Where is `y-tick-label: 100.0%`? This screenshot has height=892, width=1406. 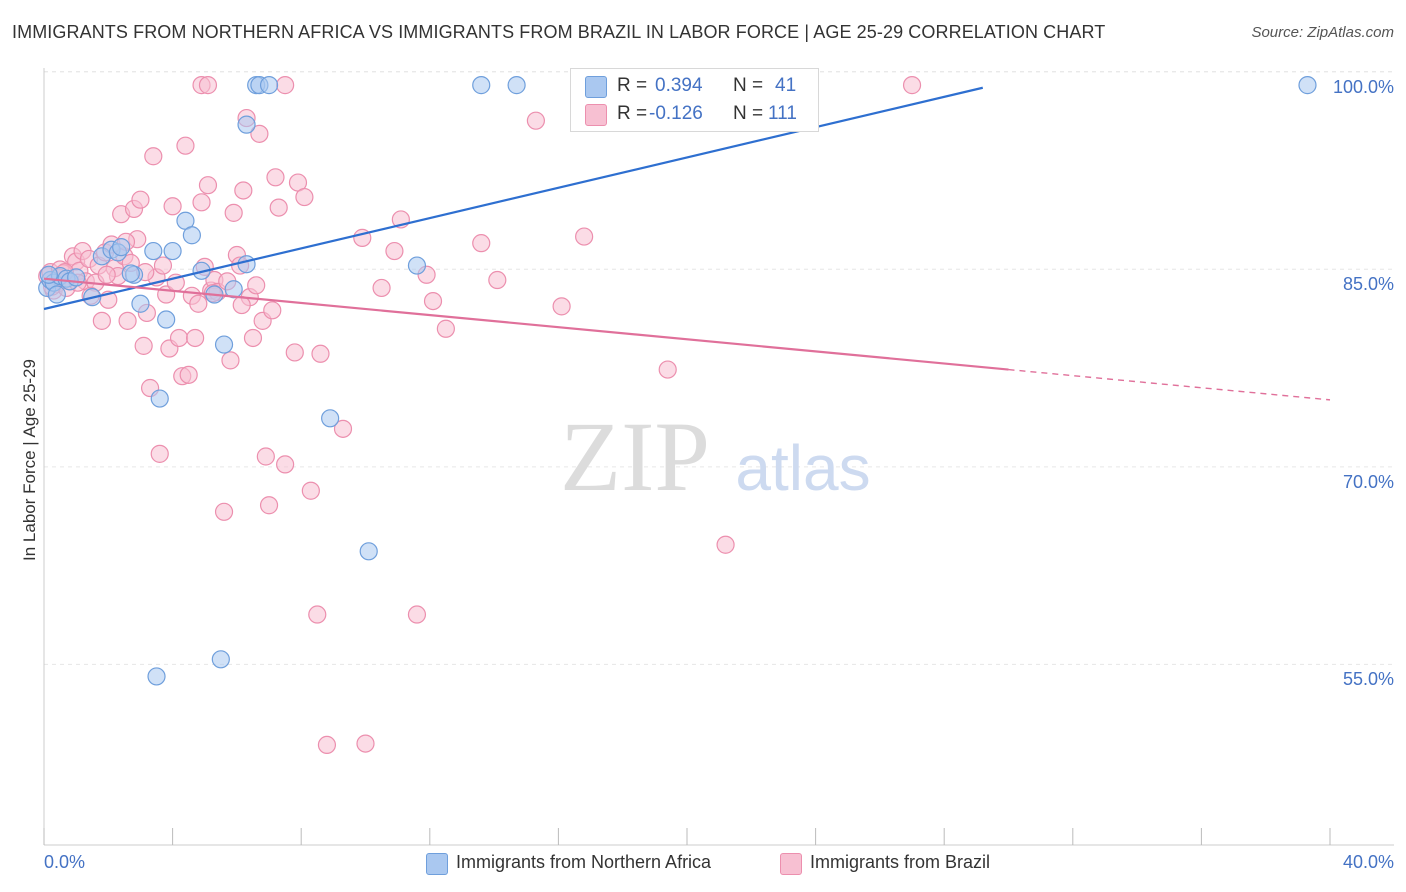
y-tick-label: 100.0% is located at coordinates (1363, 86).